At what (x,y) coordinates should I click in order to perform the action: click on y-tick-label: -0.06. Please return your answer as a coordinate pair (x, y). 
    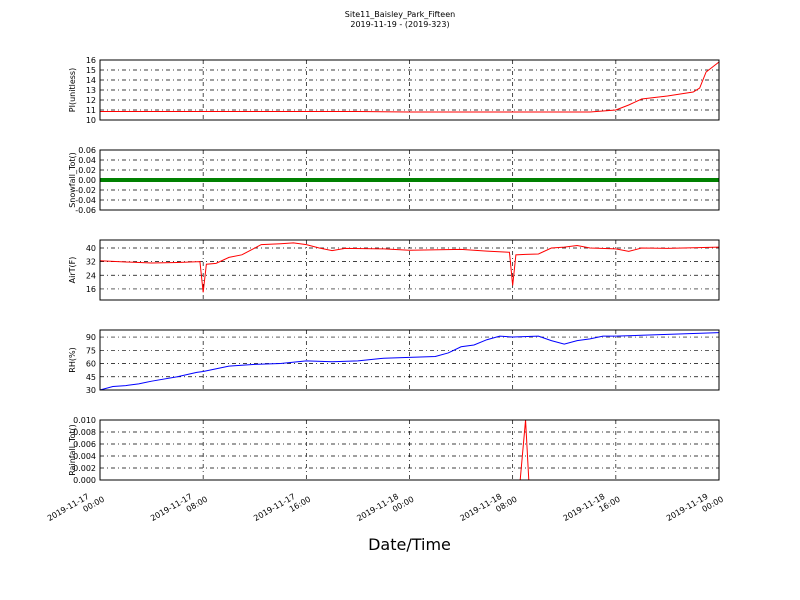
    Looking at the image, I should click on (85, 210).